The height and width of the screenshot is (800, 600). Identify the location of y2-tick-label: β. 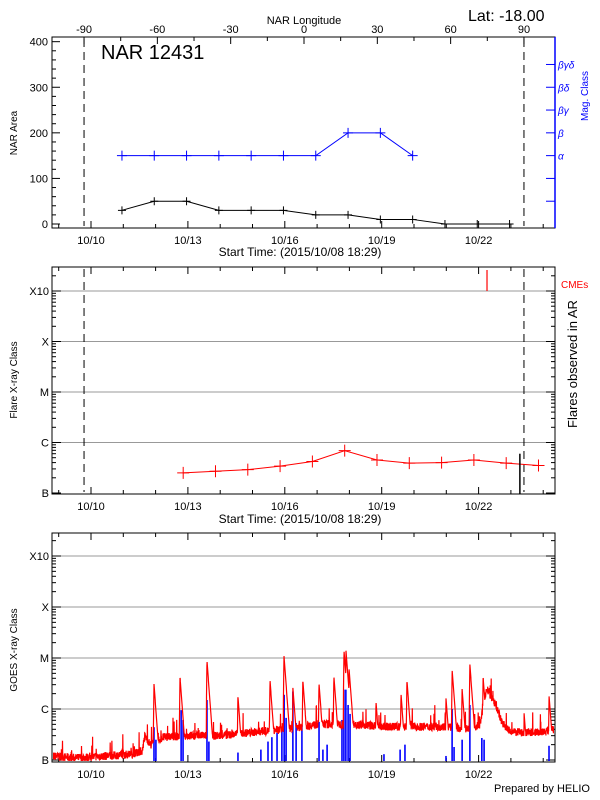
(560, 134).